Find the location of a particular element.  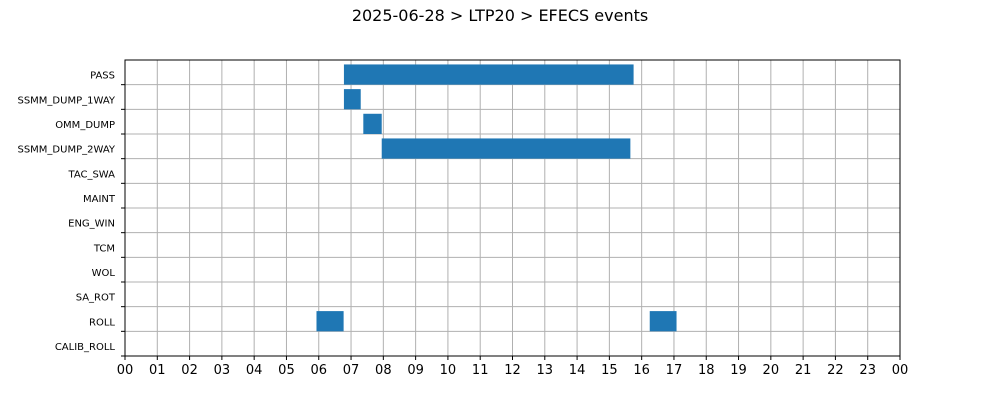

x-tick-label: 03 is located at coordinates (222, 370).